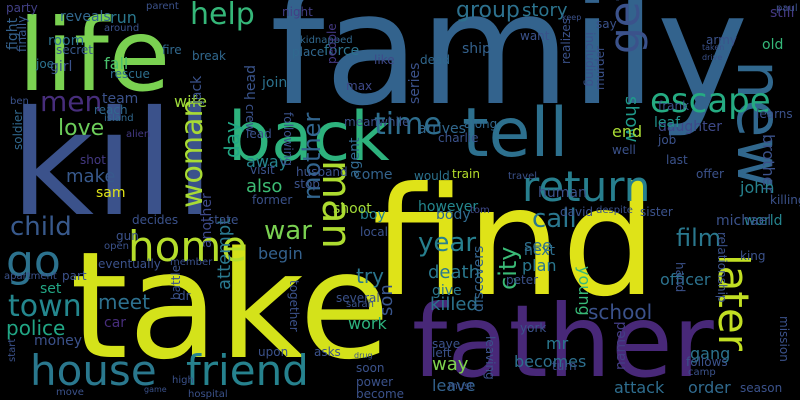 The image size is (800, 400). What do you see at coordinates (30, 276) in the screenshot?
I see `cloud-word: apartment` at bounding box center [30, 276].